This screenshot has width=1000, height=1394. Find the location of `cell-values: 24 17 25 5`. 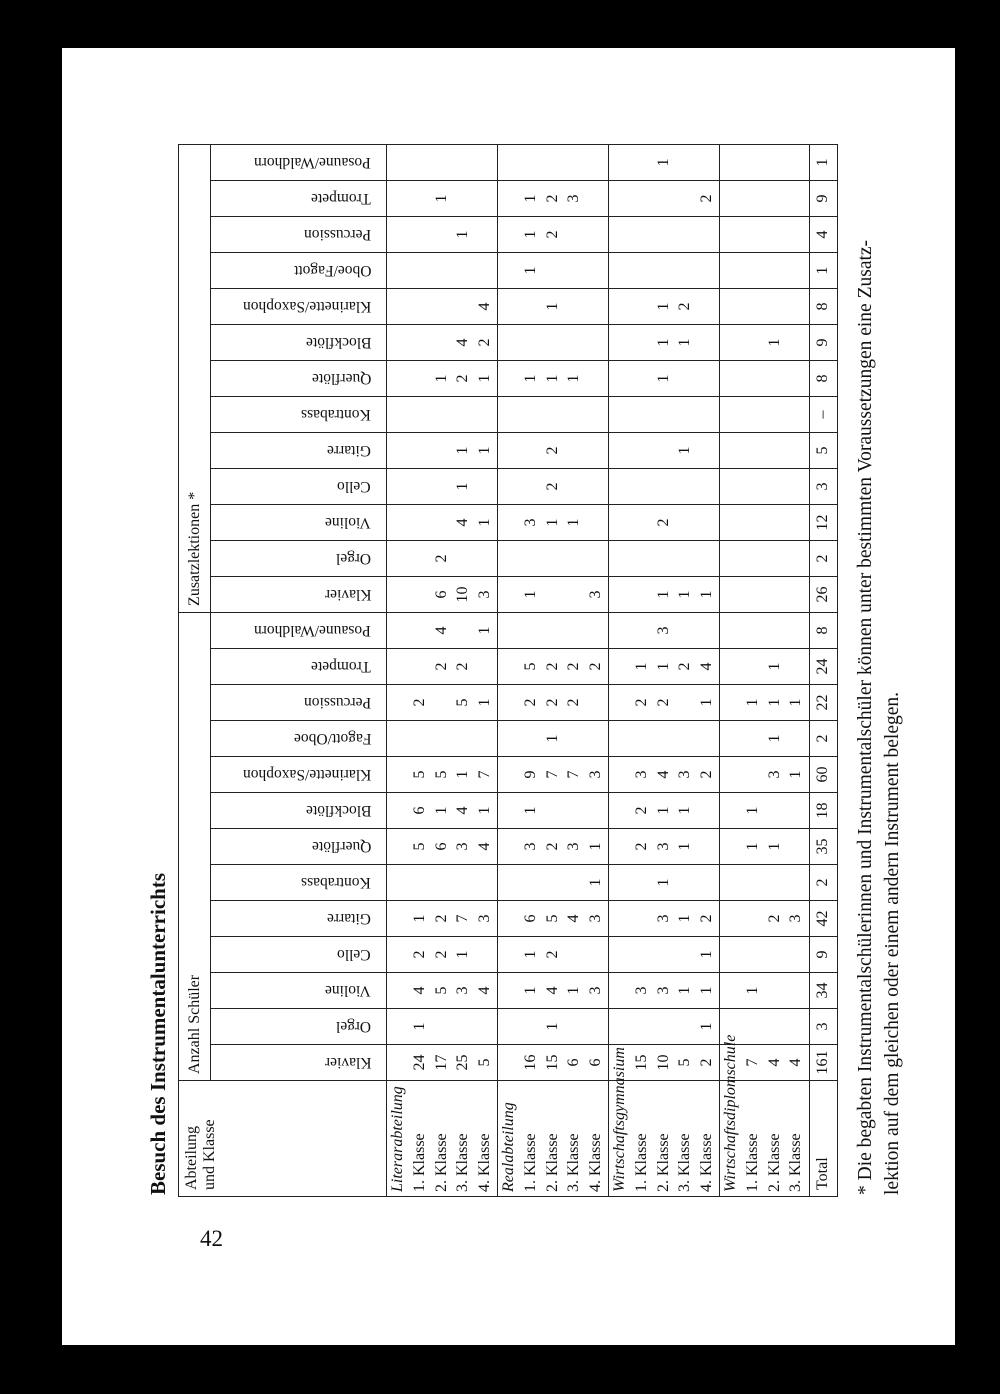

cell-values: 24 17 25 5 is located at coordinates (442, 1062).